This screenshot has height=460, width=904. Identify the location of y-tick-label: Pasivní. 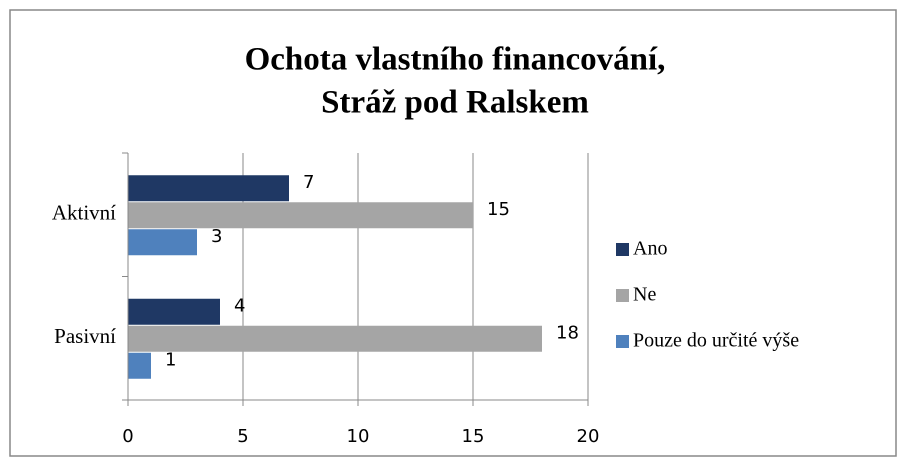
(85, 336).